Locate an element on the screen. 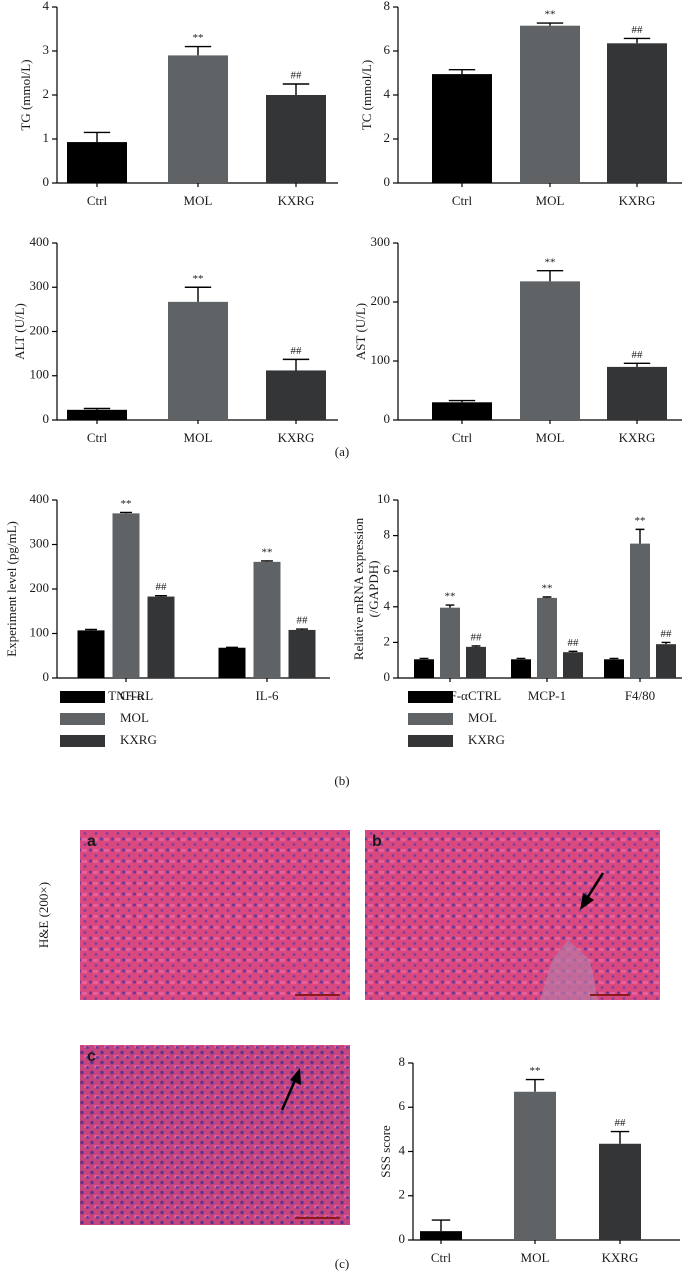  y-tick-label: 400 is located at coordinates (40, 241).